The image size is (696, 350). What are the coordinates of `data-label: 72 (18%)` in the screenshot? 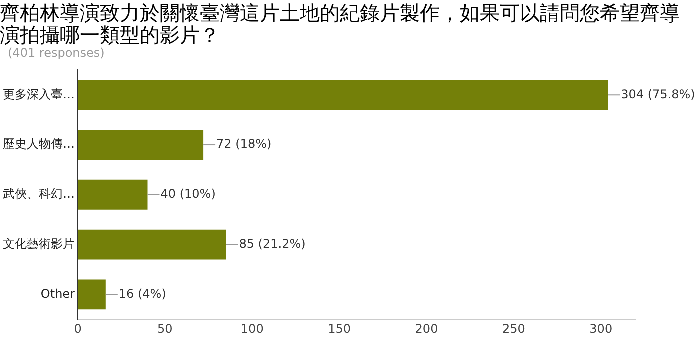 It's located at (244, 144).